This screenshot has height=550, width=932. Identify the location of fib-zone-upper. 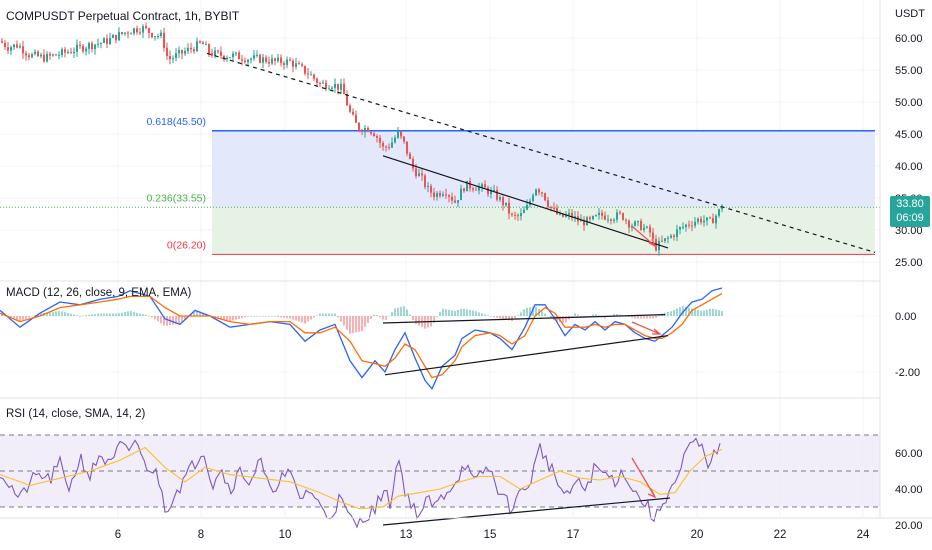
(543, 169).